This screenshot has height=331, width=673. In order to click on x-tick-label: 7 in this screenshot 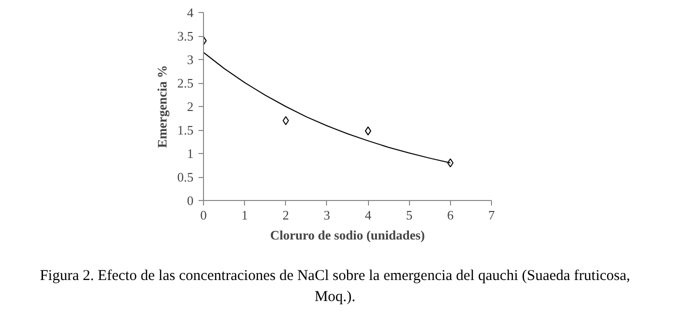, I will do `click(492, 215)`.